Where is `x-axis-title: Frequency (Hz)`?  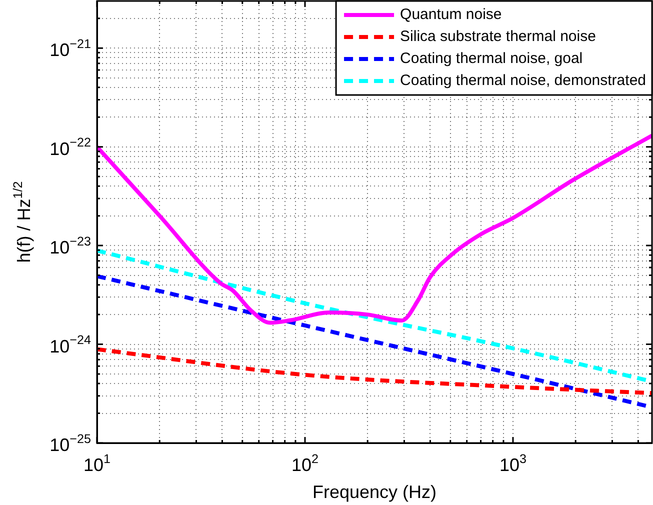
x-axis-title: Frequency (Hz) is located at coordinates (374, 492).